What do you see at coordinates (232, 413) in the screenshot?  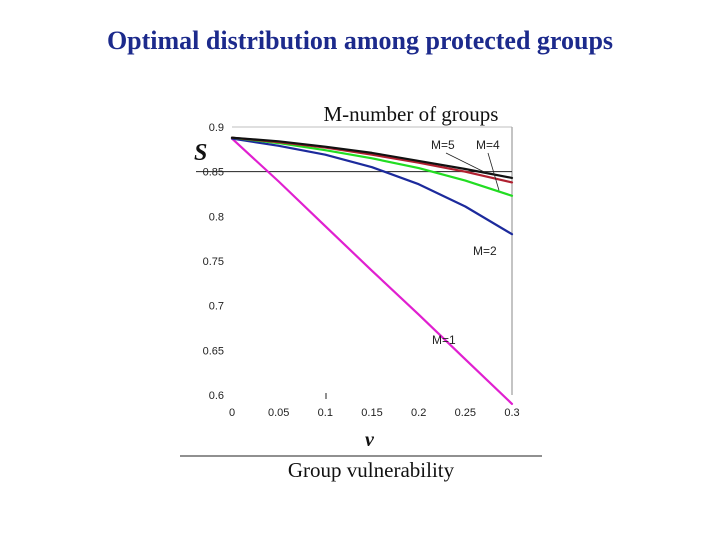 I see `x-tick-label: 0` at bounding box center [232, 413].